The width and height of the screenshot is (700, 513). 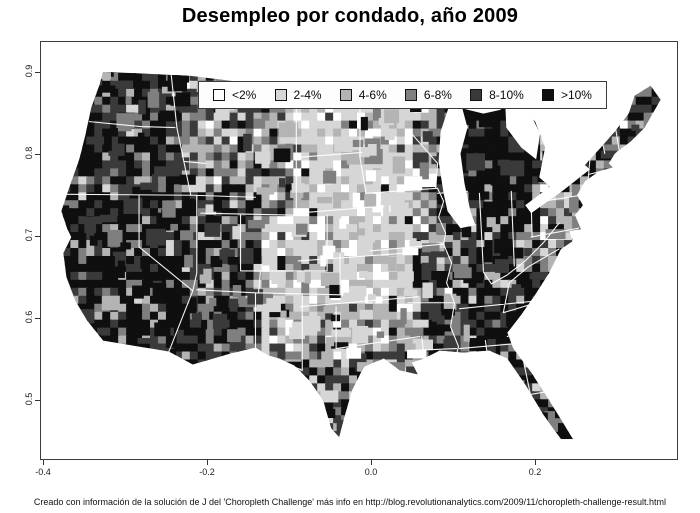 I want to click on legend-label: 8-10%, so click(x=506, y=95).